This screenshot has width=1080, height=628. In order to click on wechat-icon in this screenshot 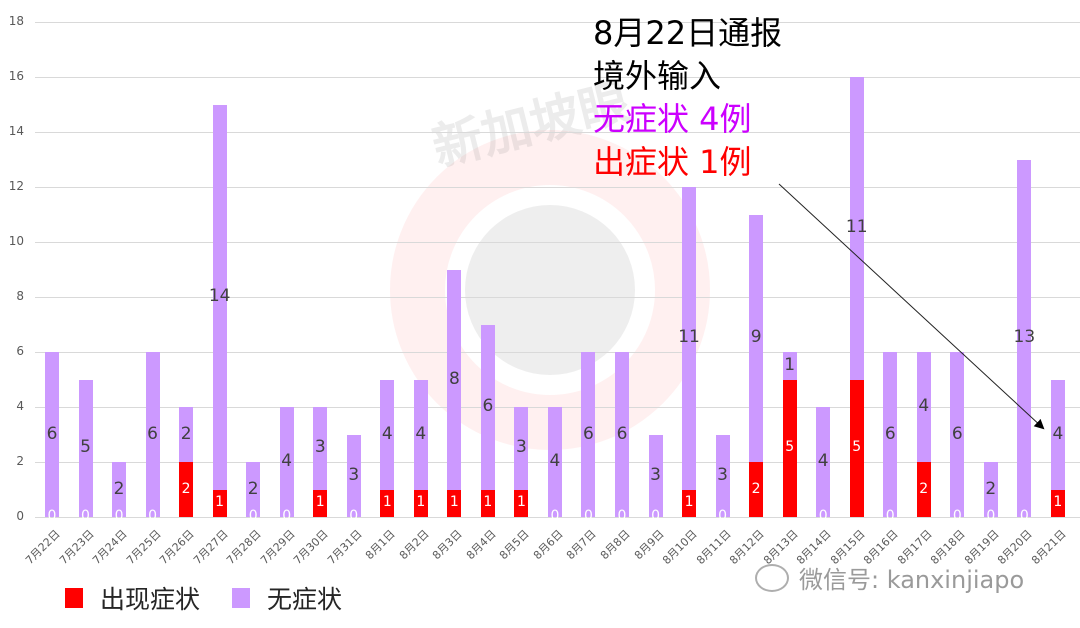, I will do `click(772, 577)`.